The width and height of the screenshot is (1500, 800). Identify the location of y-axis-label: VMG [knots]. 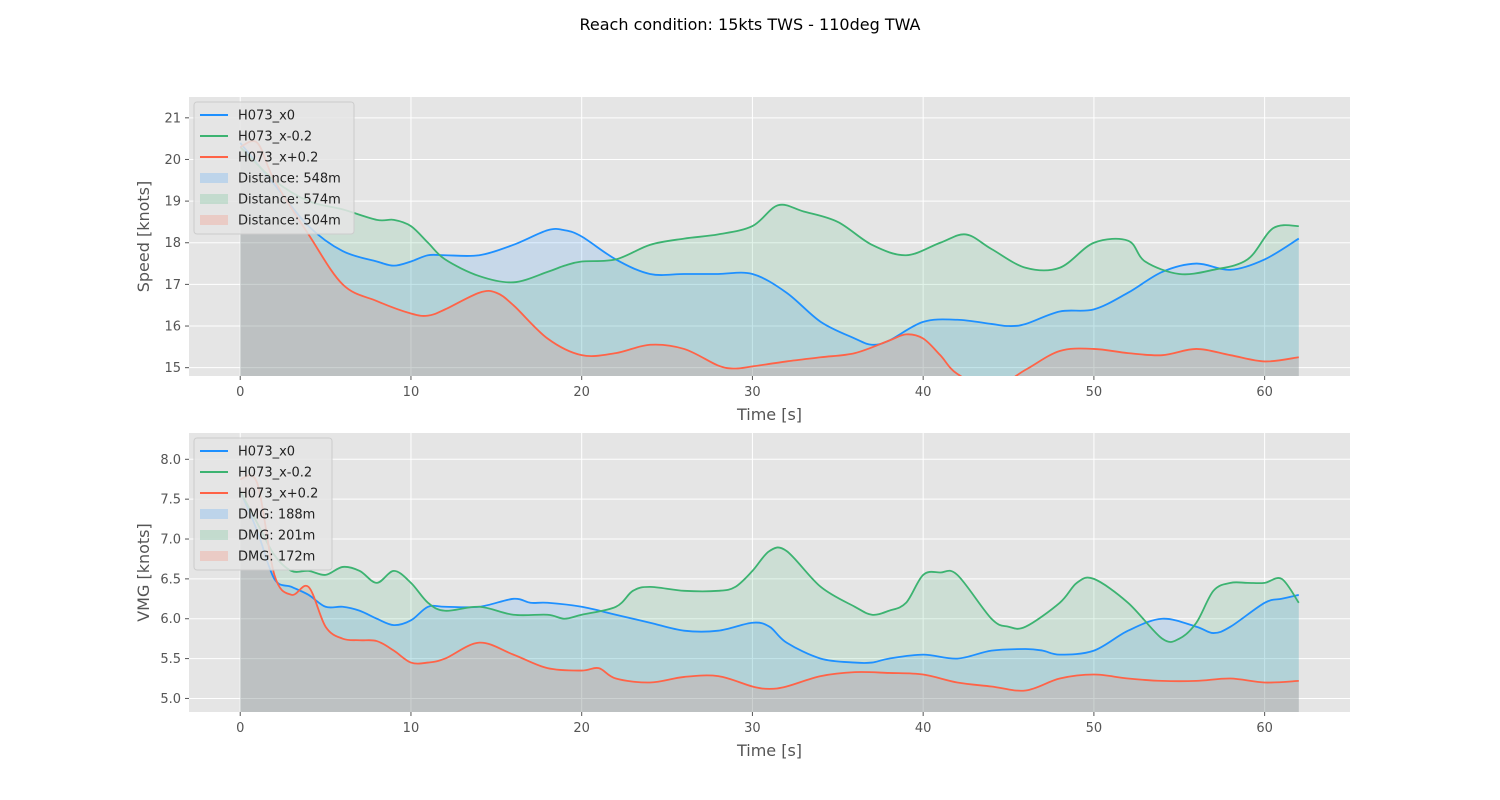
(143, 572).